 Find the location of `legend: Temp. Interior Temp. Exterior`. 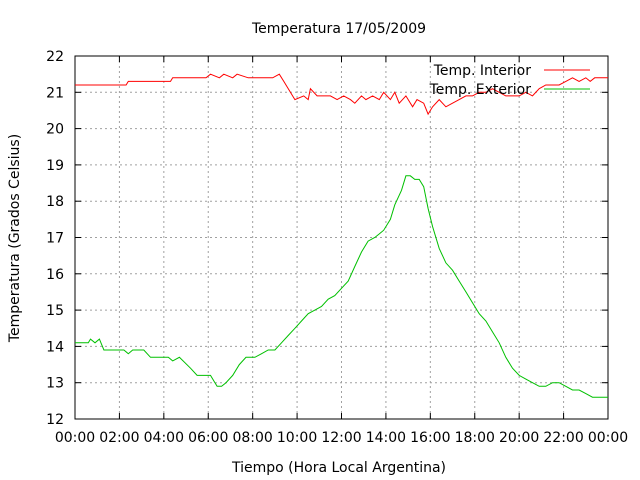

legend: Temp. Interior Temp. Exterior is located at coordinates (509, 80).